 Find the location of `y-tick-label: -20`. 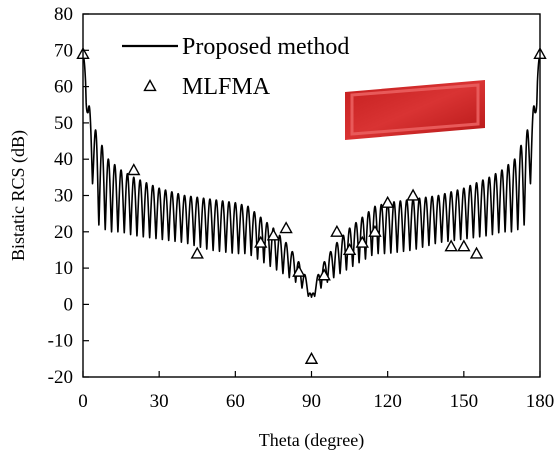

y-tick-label: -20 is located at coordinates (60, 377).